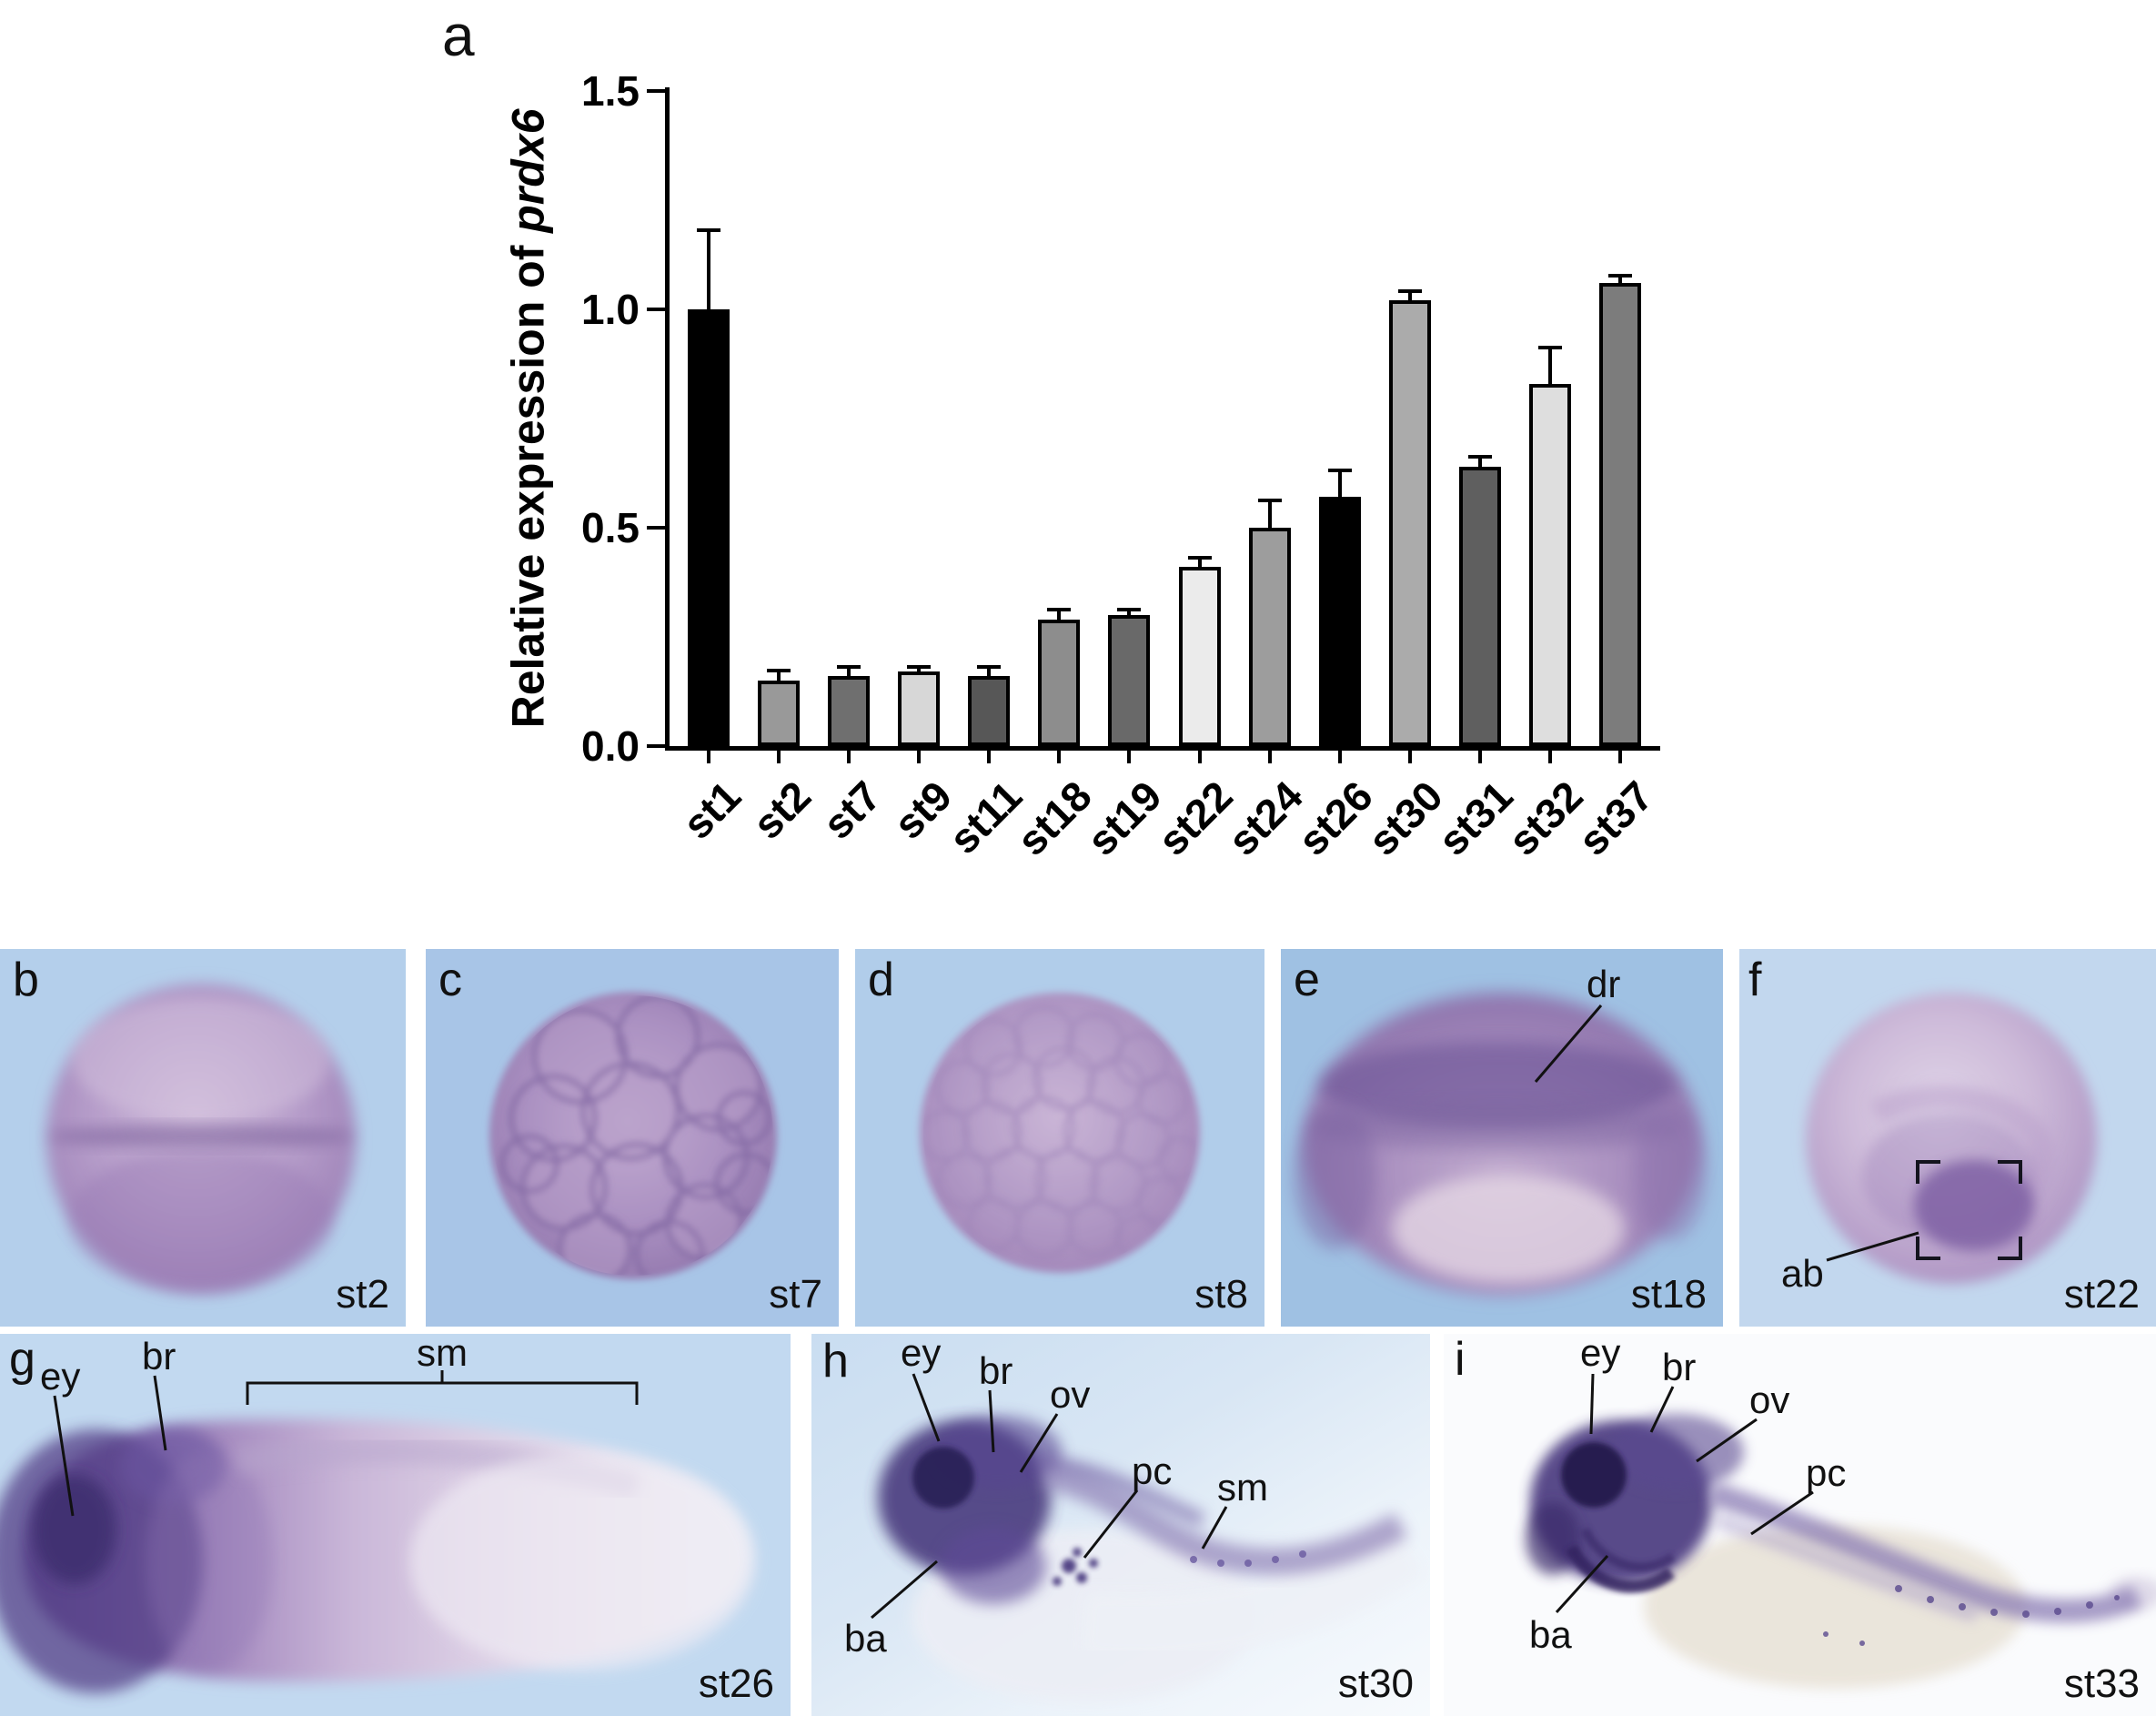 Image resolution: width=2156 pixels, height=1716 pixels. Describe the element at coordinates (919, 708) in the screenshot. I see `bar-st9` at that location.